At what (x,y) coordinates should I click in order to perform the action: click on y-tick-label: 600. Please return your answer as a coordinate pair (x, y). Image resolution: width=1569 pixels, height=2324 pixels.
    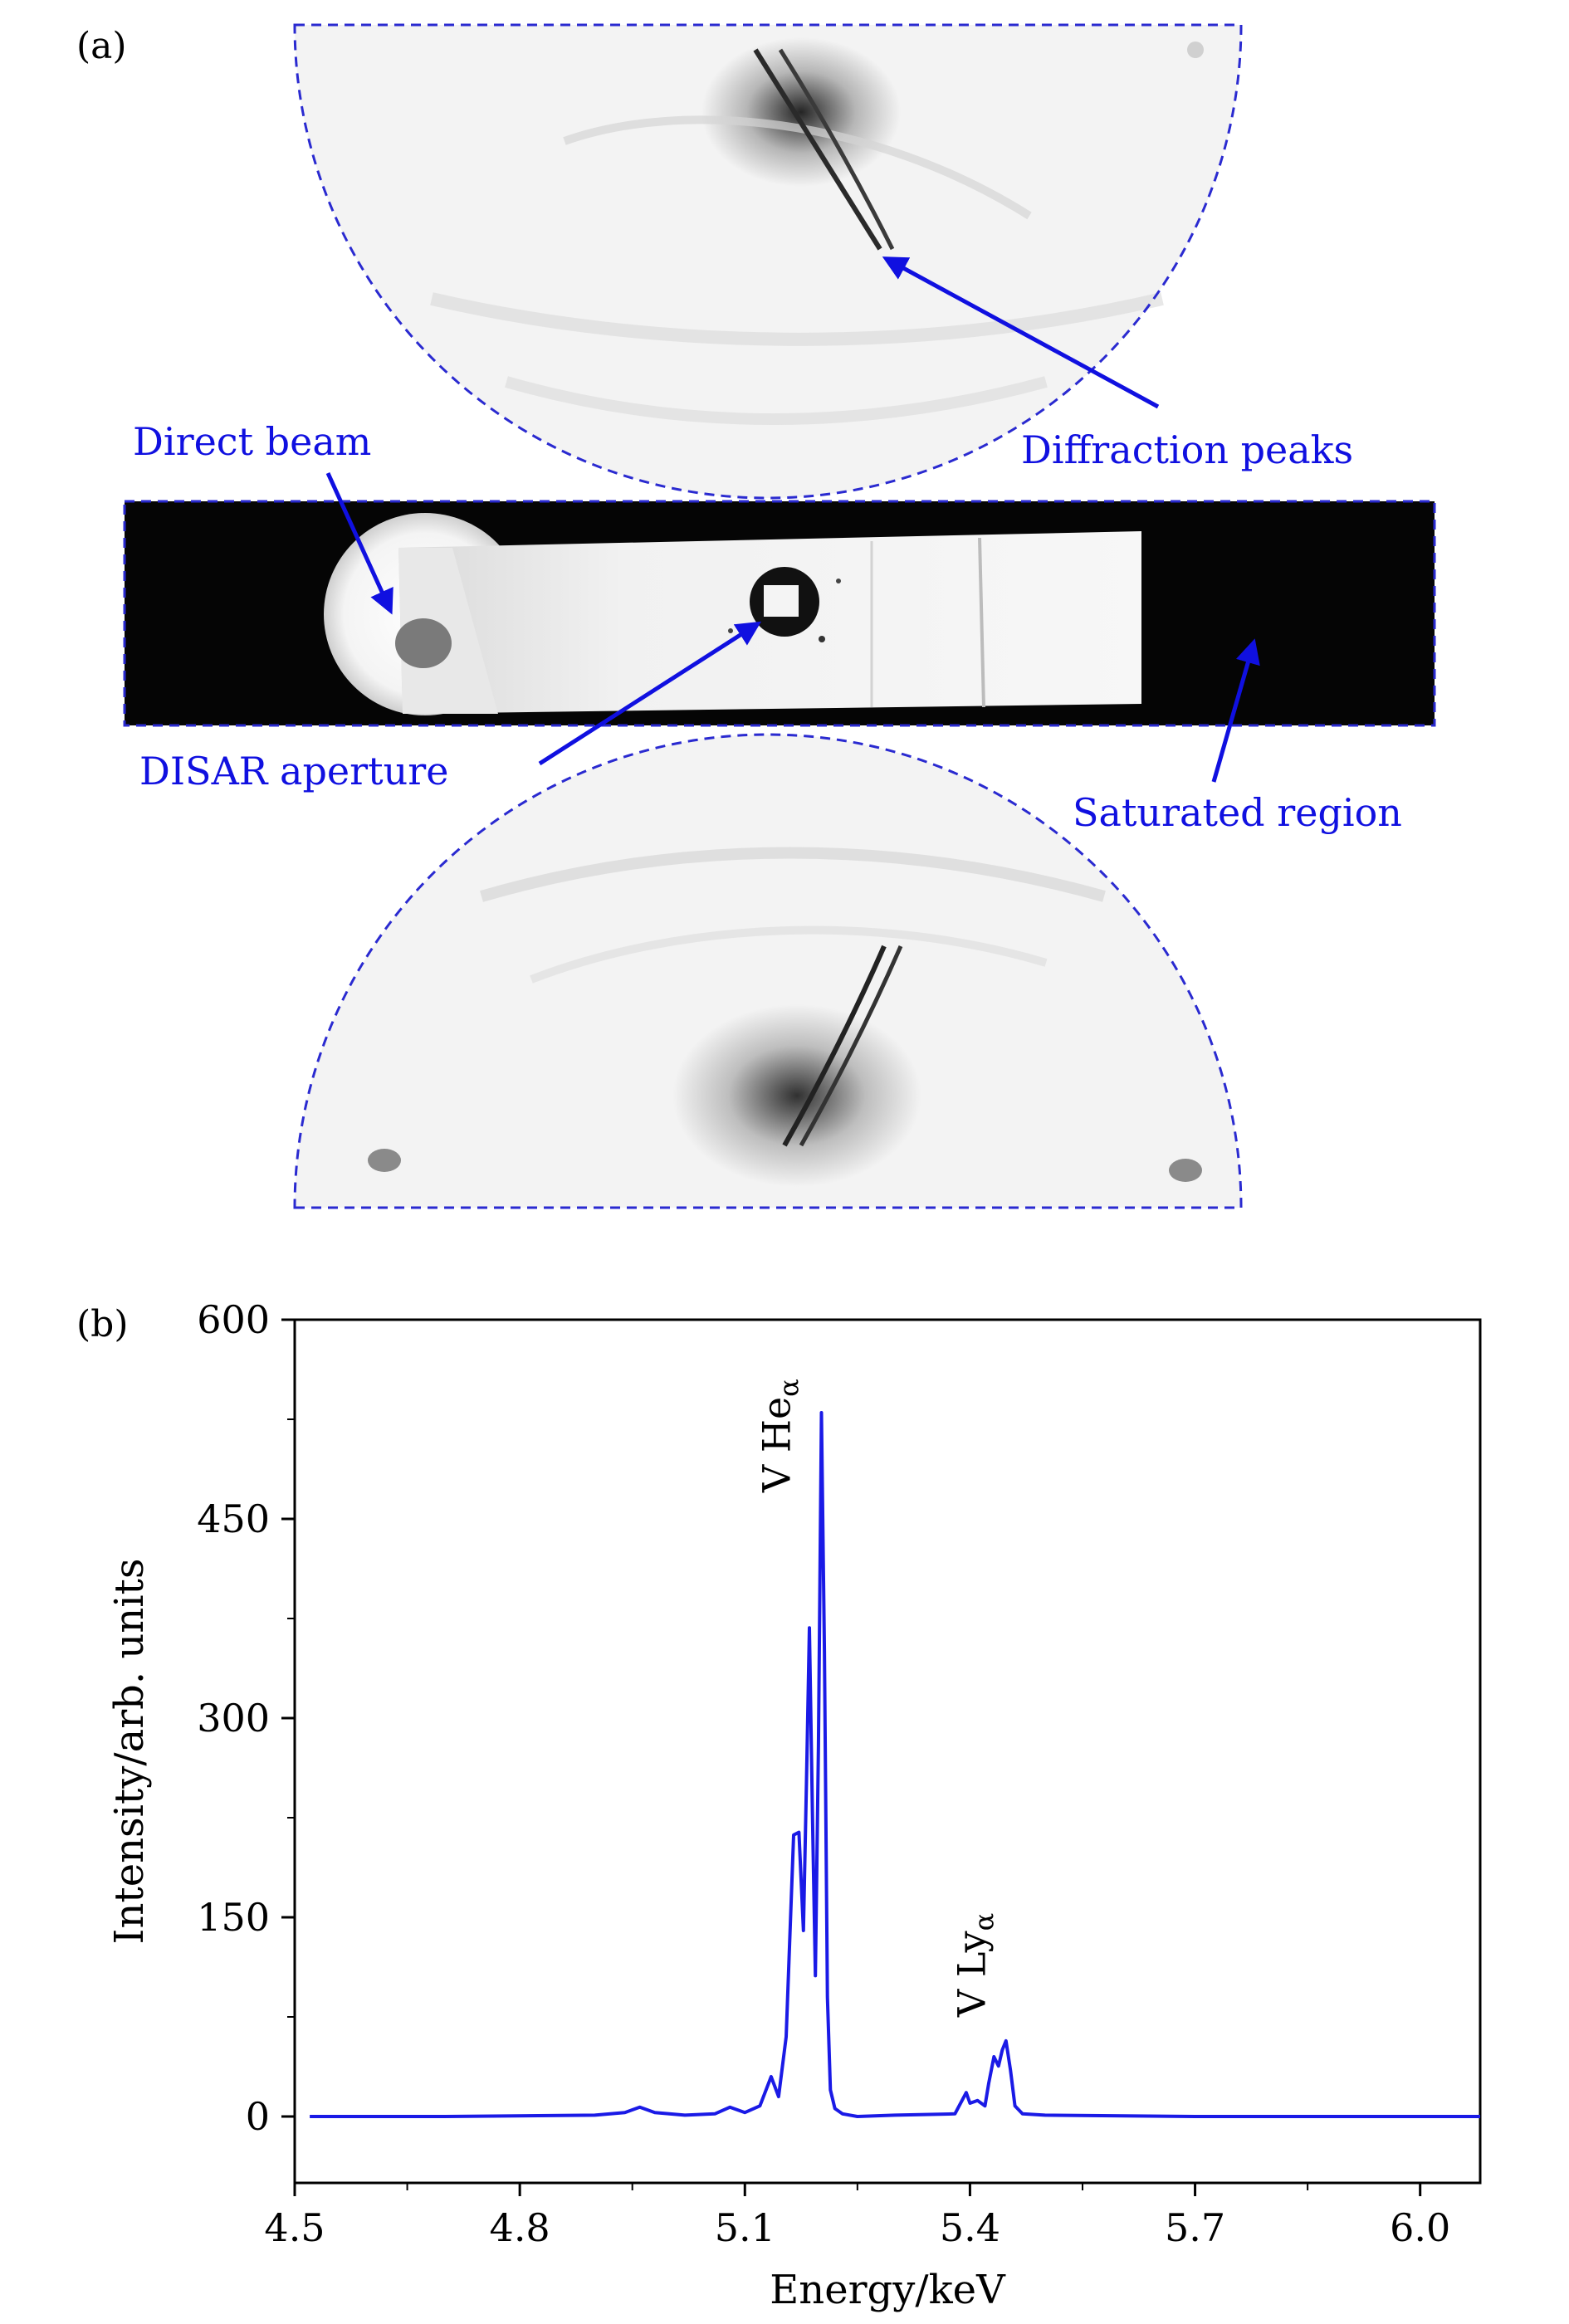
    Looking at the image, I should click on (233, 1319).